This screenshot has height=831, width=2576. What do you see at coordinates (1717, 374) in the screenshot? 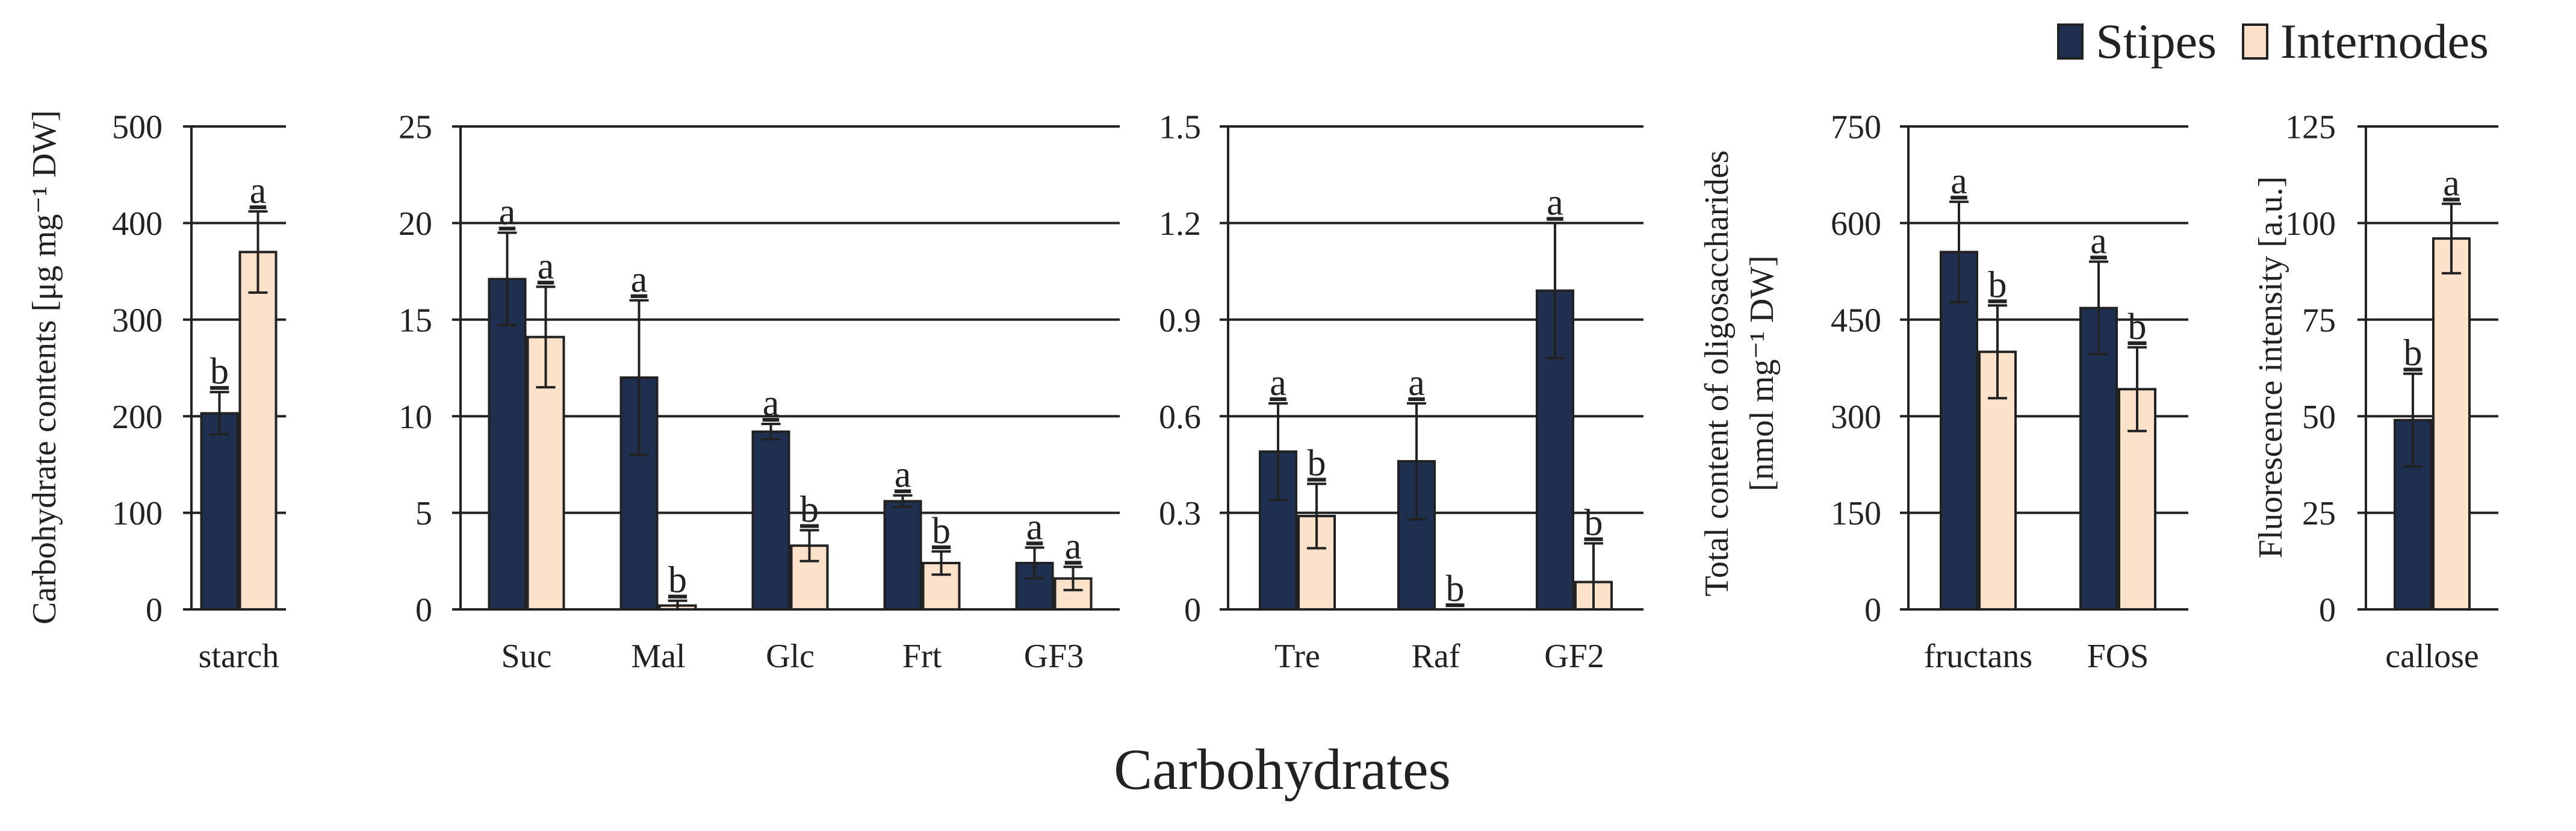
I see `y-axis-title-4: Total content of oligosaccharides` at bounding box center [1717, 374].